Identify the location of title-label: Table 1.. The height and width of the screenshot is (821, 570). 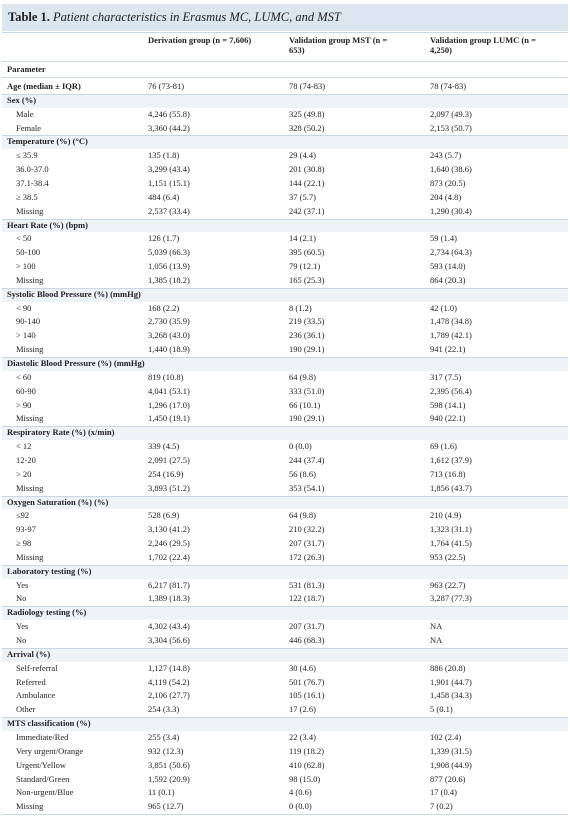
(29, 17).